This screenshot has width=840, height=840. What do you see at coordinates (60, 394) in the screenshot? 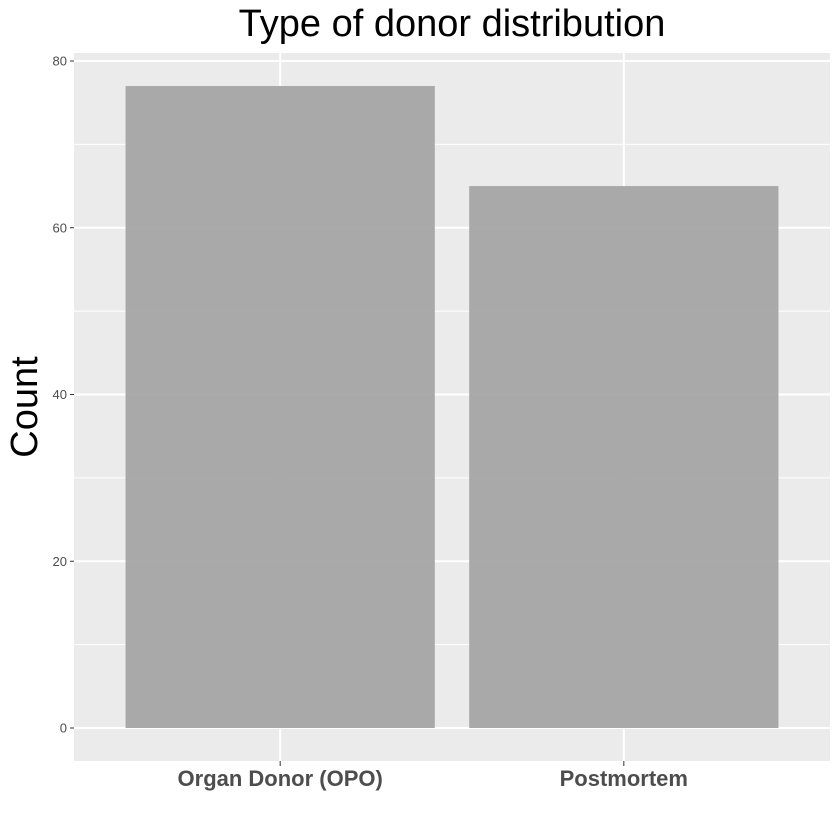
I see `y-tick-label: 40` at bounding box center [60, 394].